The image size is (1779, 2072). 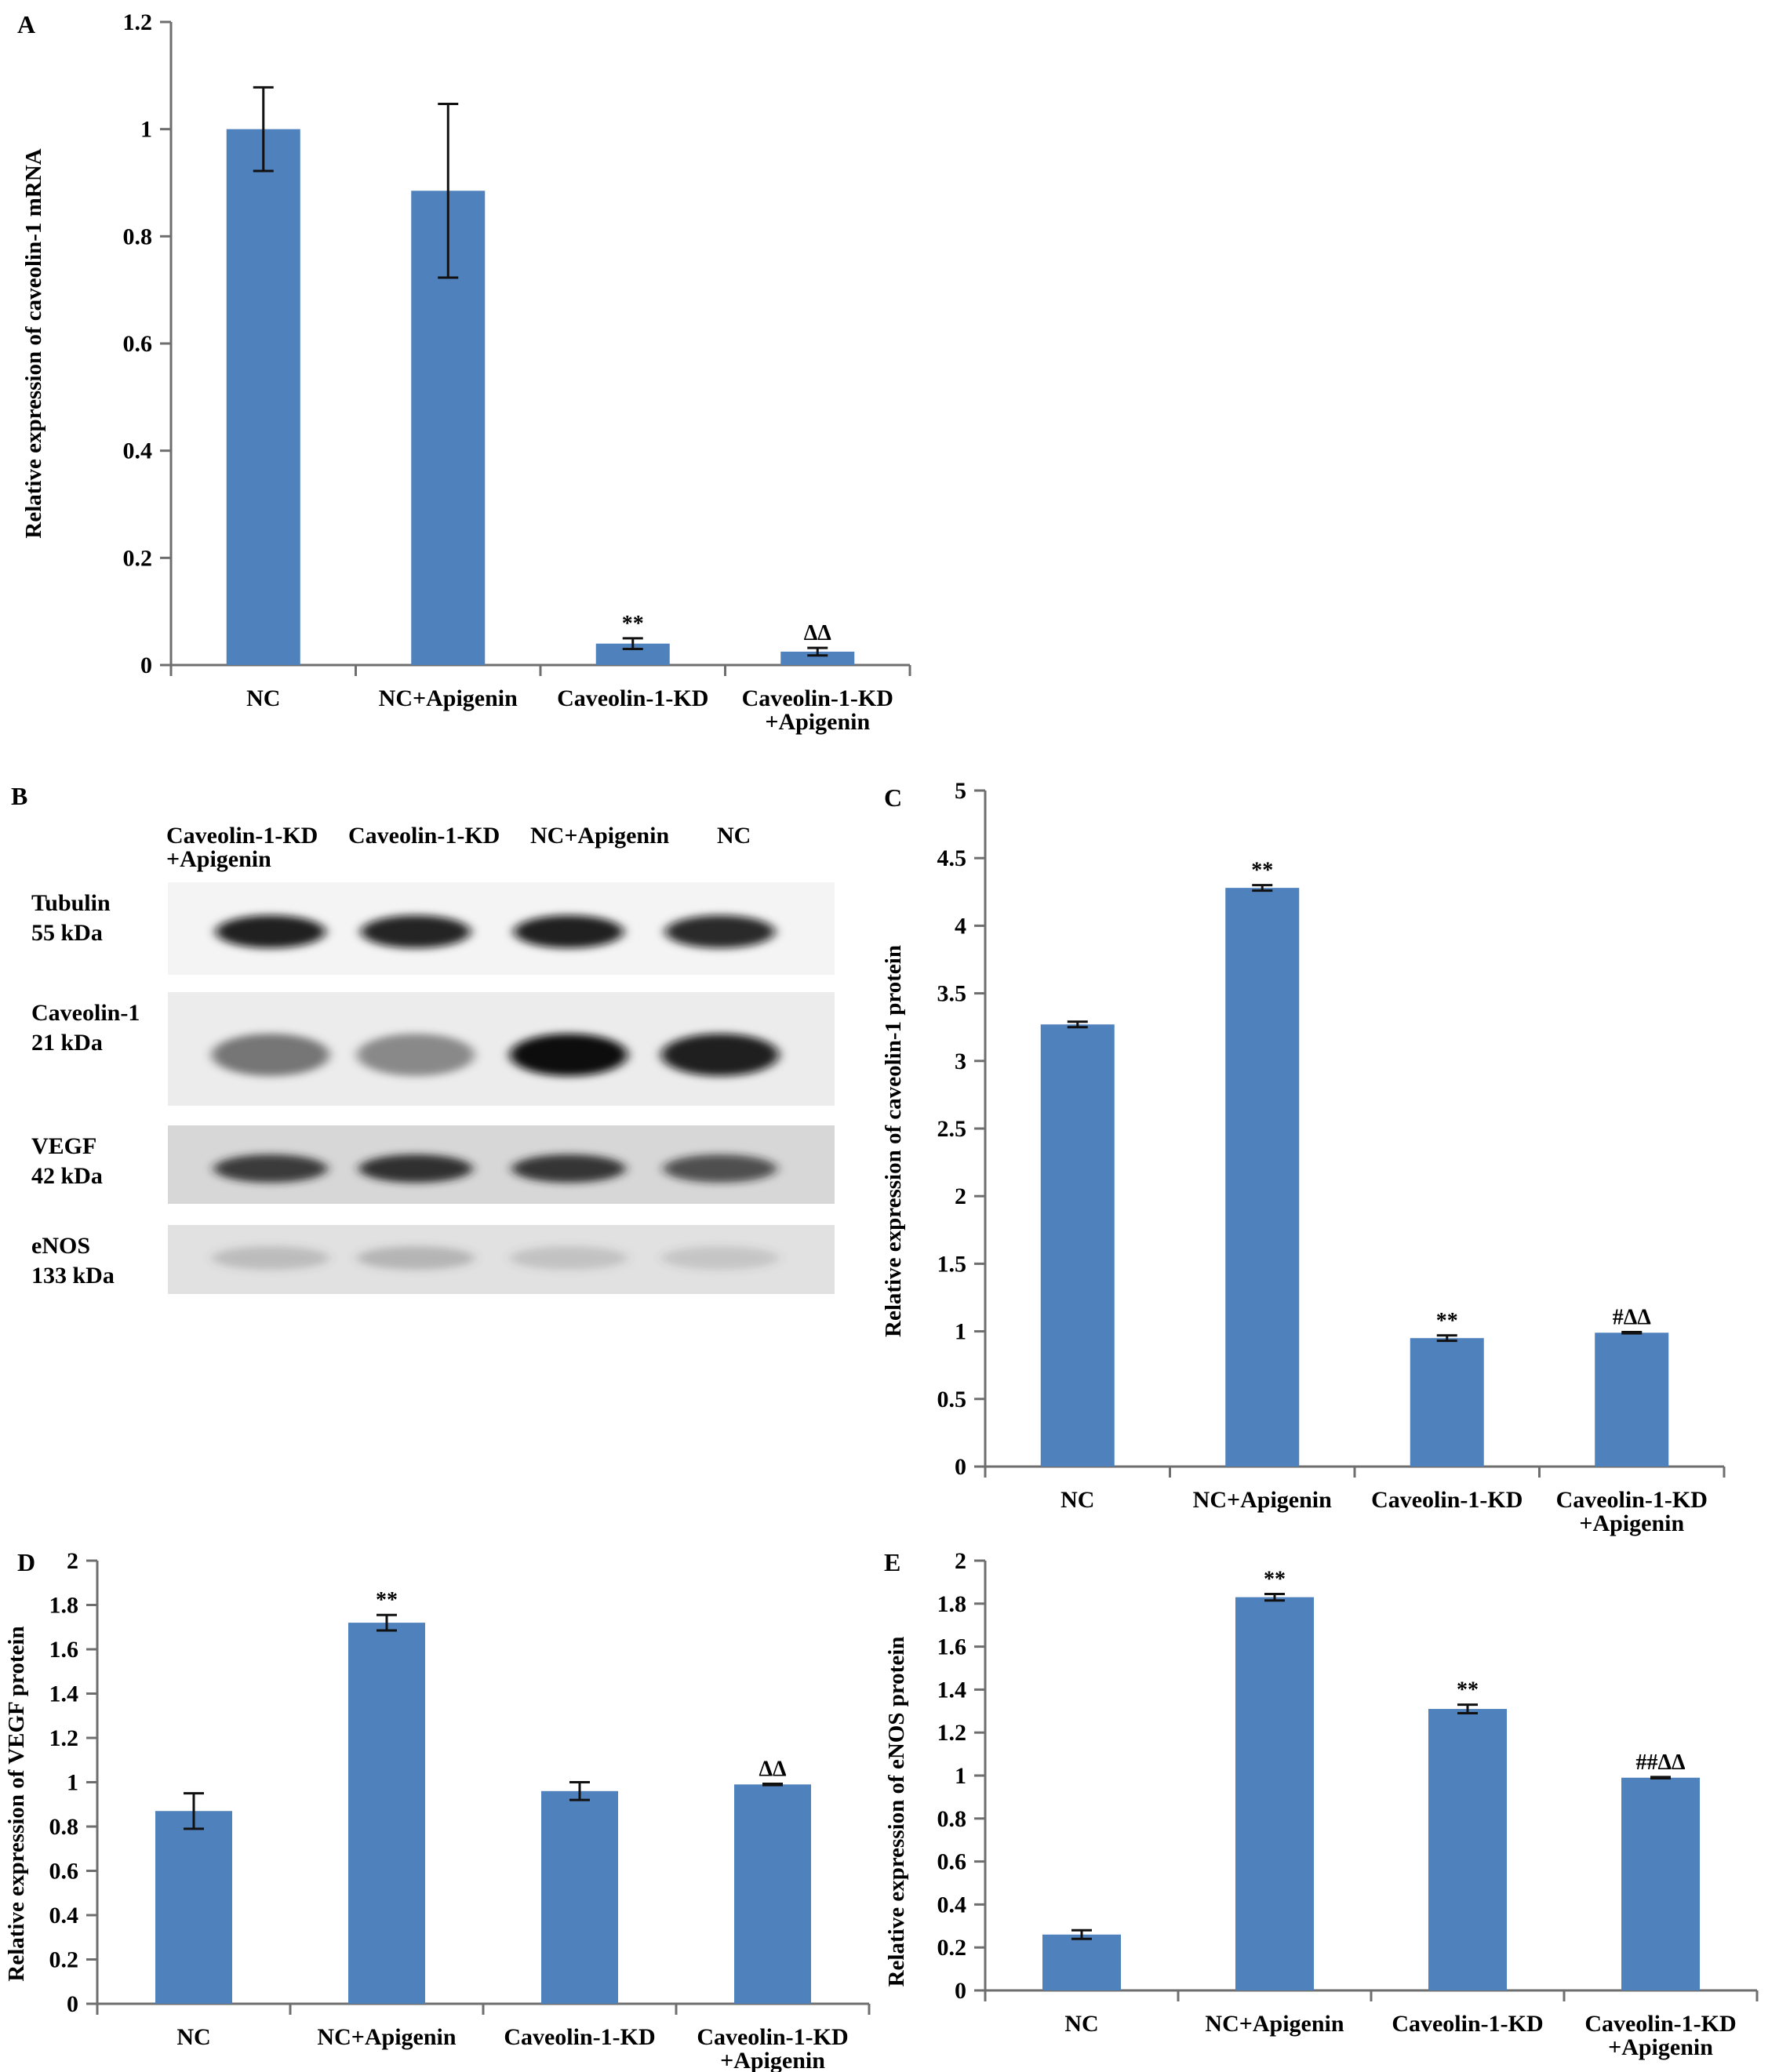 What do you see at coordinates (896, 1812) in the screenshot?
I see `y-axis-label: Relative expression of eNOS protein` at bounding box center [896, 1812].